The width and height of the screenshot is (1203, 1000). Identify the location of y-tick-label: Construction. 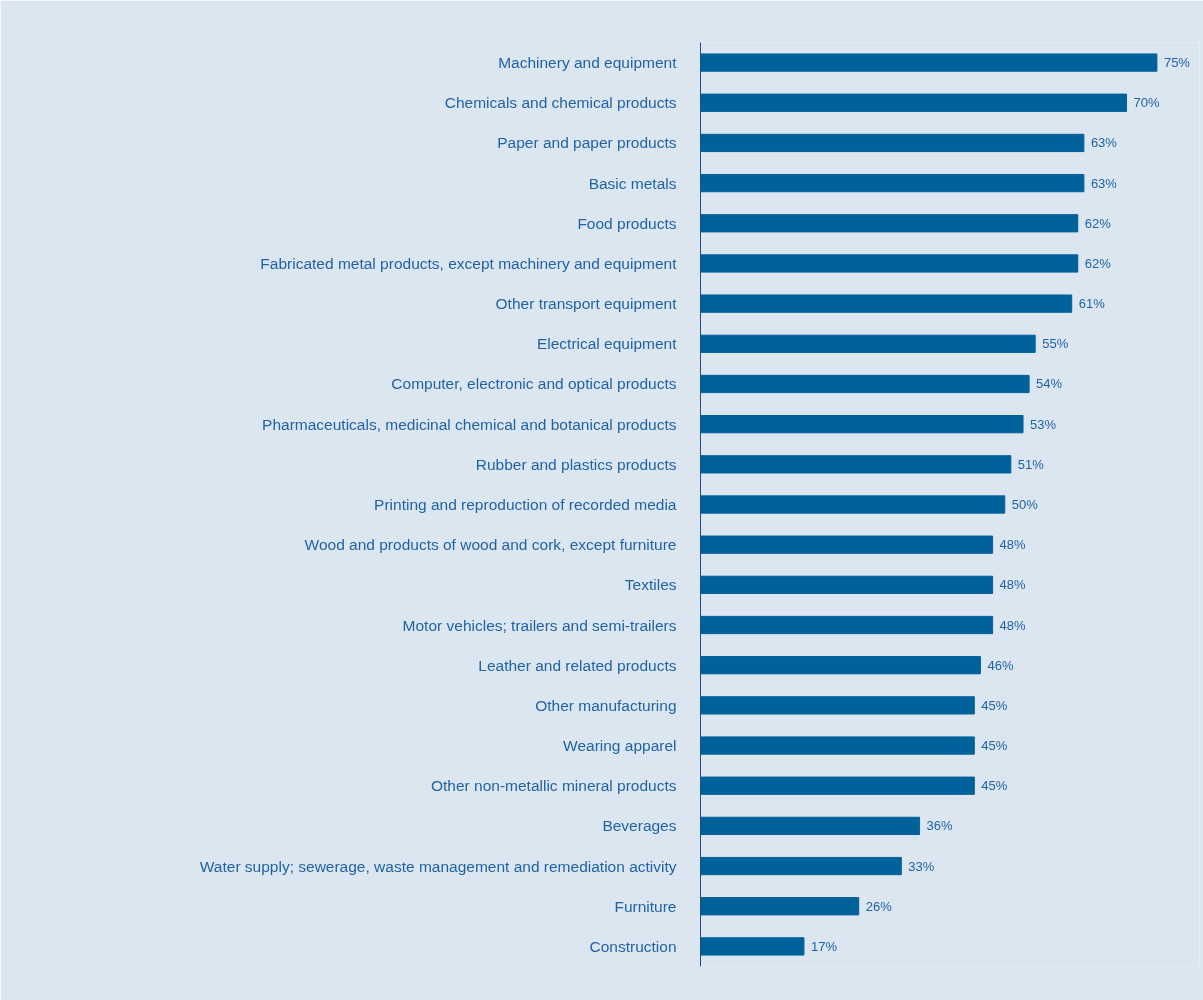
(633, 946).